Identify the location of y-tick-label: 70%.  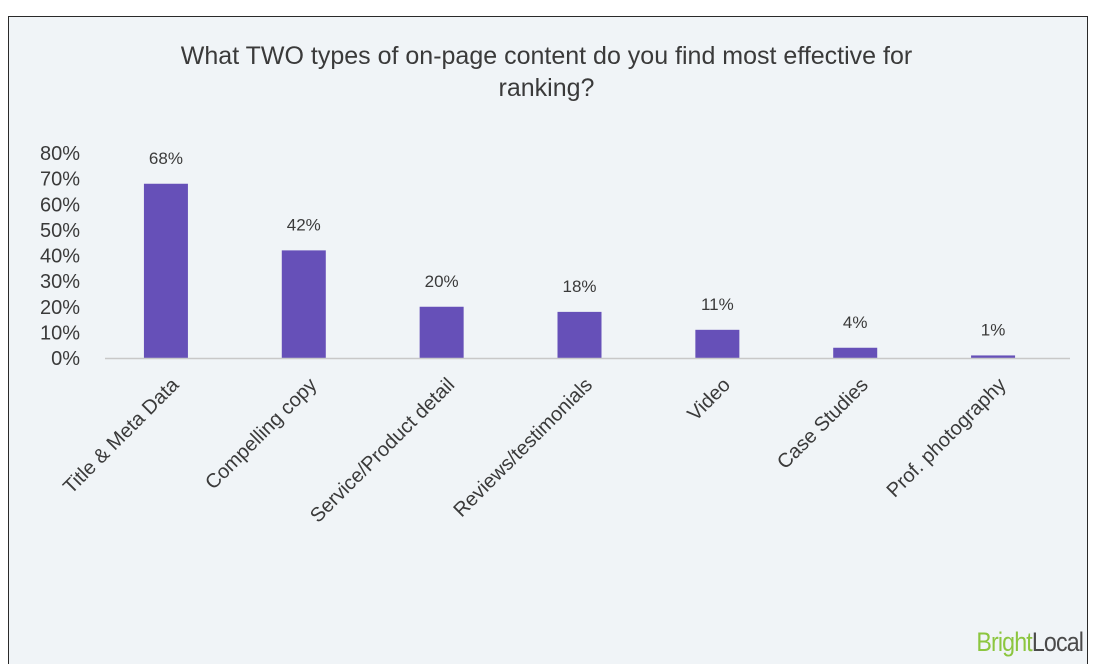
(60, 180).